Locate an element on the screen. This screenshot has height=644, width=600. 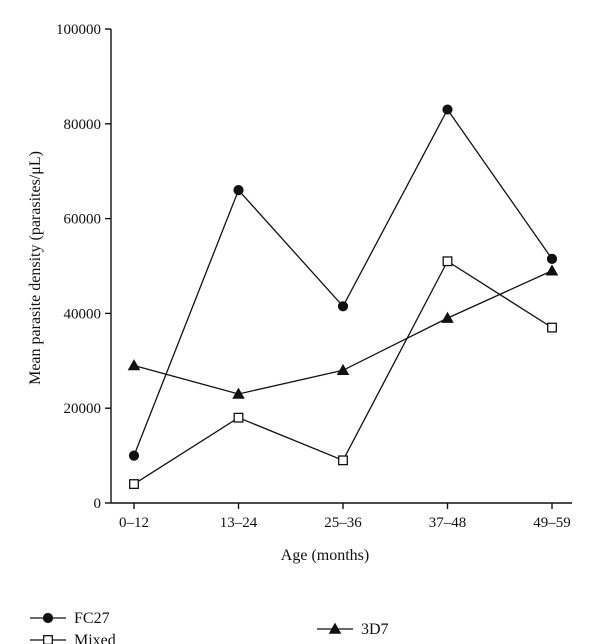
legend-item-fc27: FC27 is located at coordinates (70, 618).